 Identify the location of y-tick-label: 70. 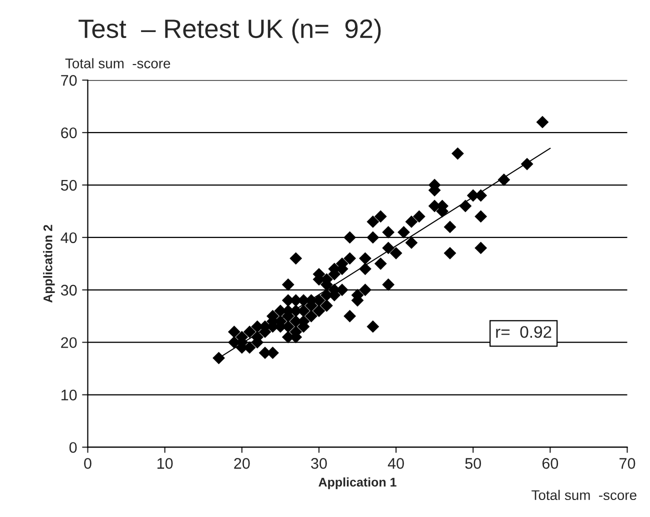
(69, 80).